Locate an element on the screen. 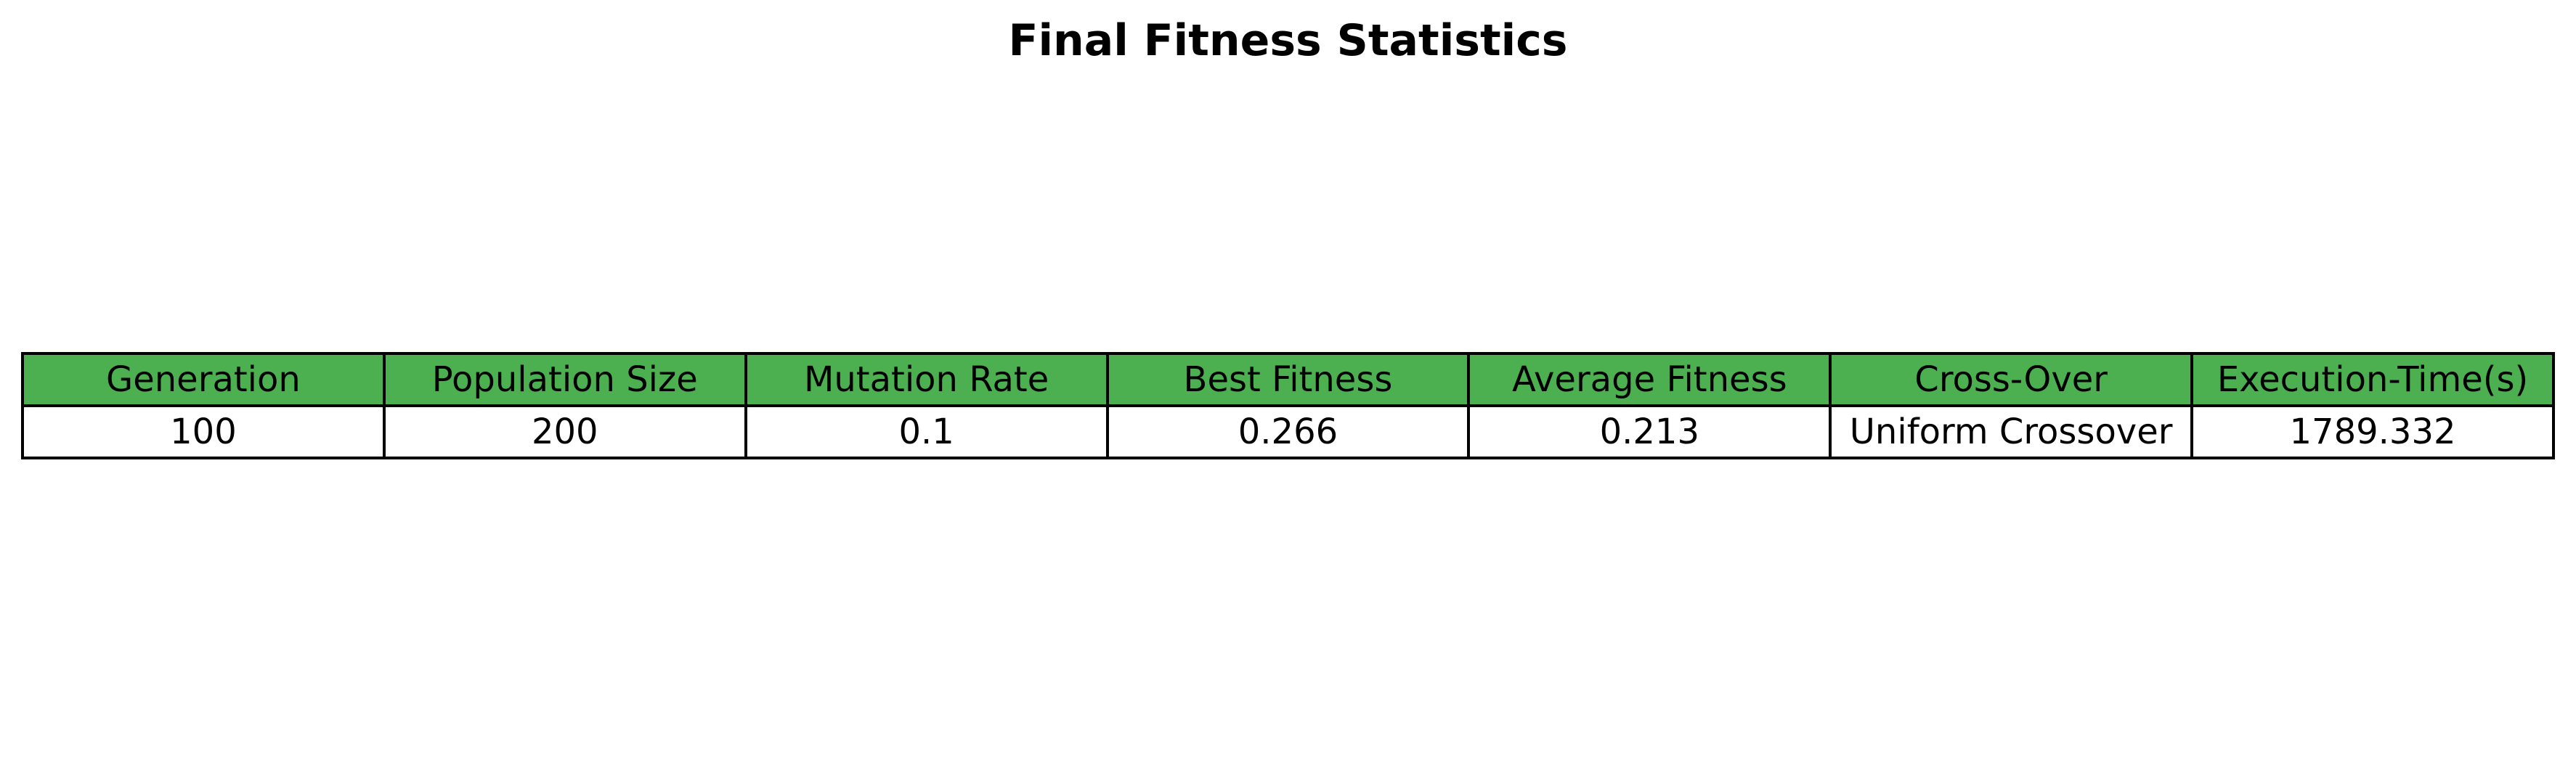  header-cell-population-size: Population Size is located at coordinates (564, 379).